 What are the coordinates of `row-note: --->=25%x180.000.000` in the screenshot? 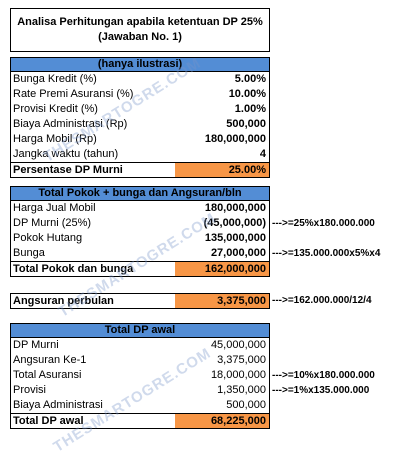 It's located at (323, 223).